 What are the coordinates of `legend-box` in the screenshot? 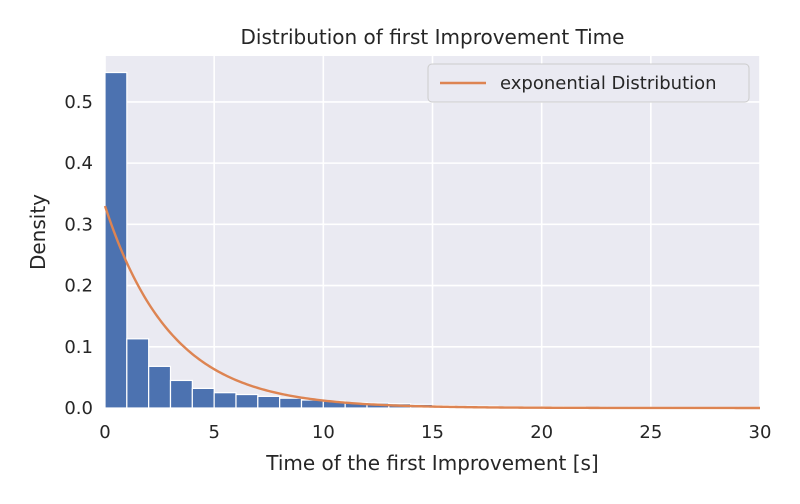 It's located at (588, 83).